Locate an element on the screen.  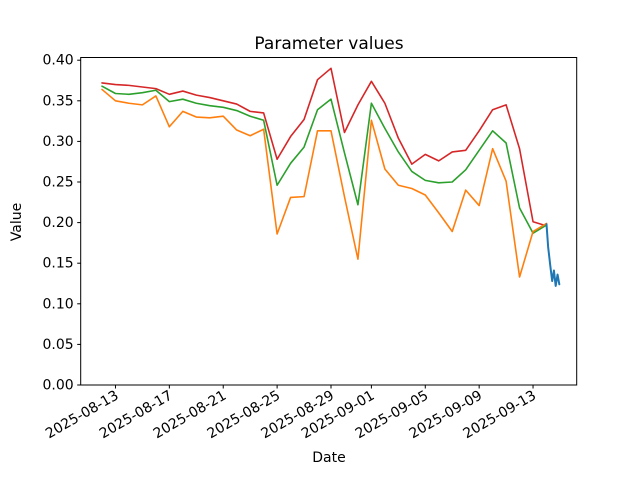
chart-title: Parameter values is located at coordinates (329, 44).